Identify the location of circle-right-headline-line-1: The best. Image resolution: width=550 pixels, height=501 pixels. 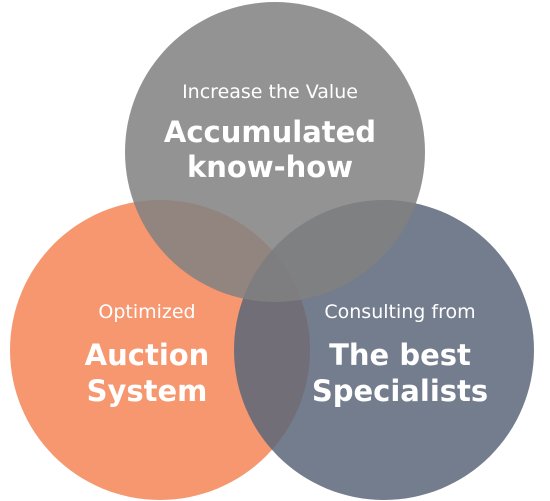
(400, 355).